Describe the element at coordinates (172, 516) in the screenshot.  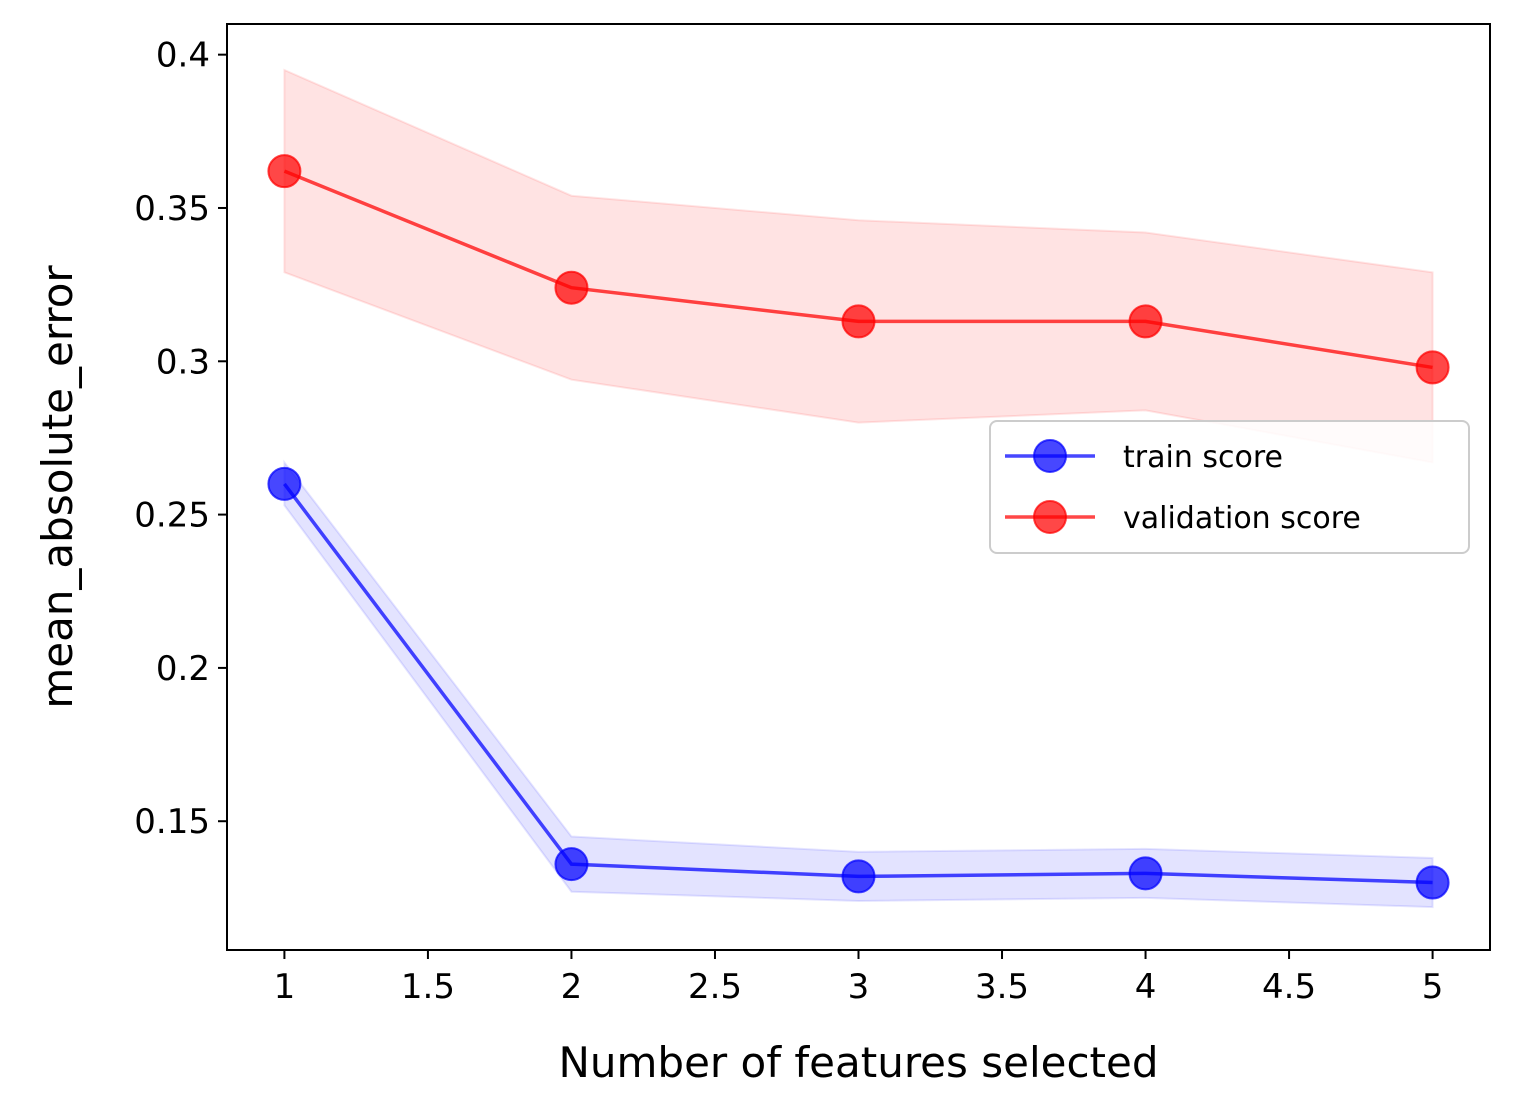
I see `y-tick-label-2: 0.25` at that location.